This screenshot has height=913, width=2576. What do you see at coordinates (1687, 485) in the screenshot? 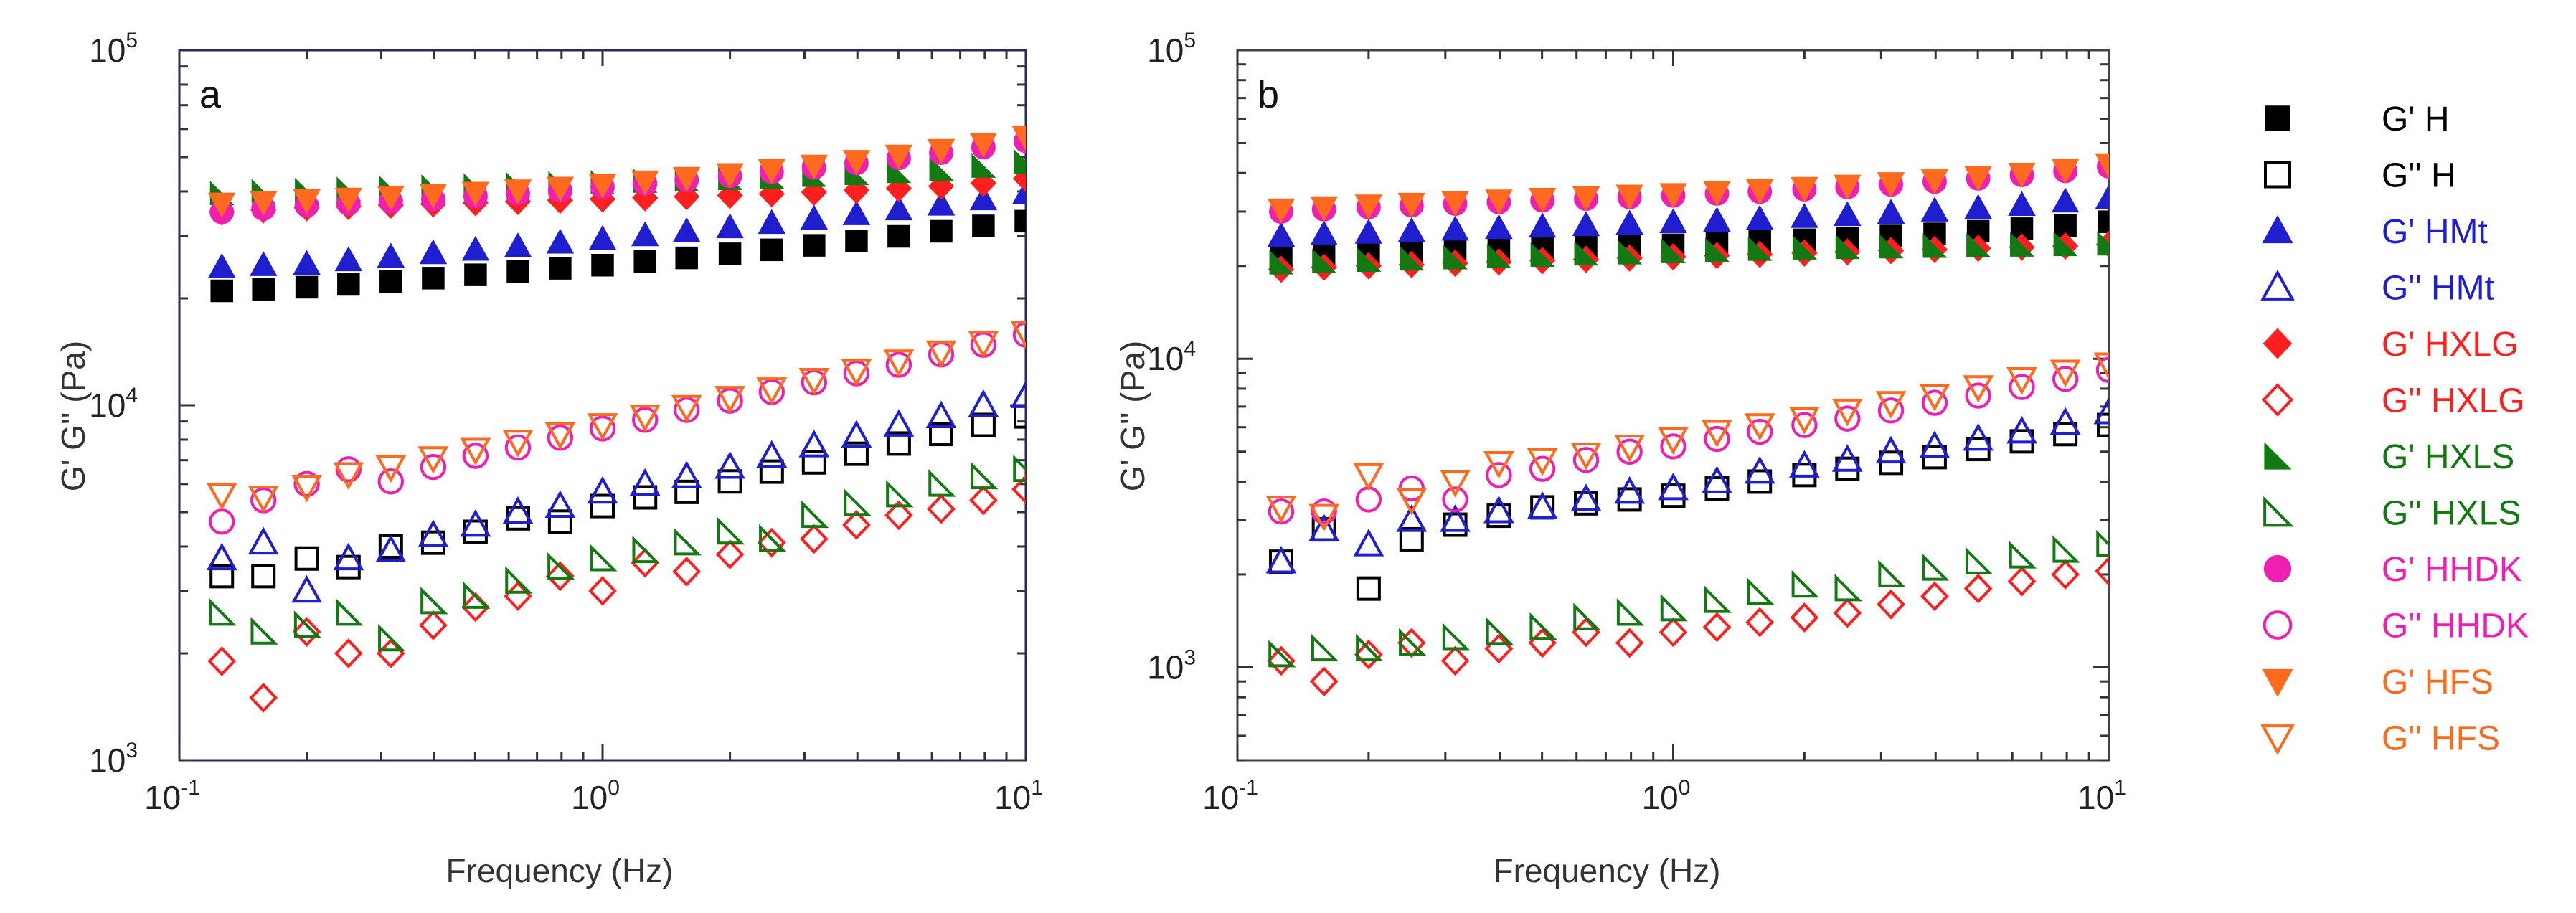
I see `series-g-hmt-b` at bounding box center [1687, 485].